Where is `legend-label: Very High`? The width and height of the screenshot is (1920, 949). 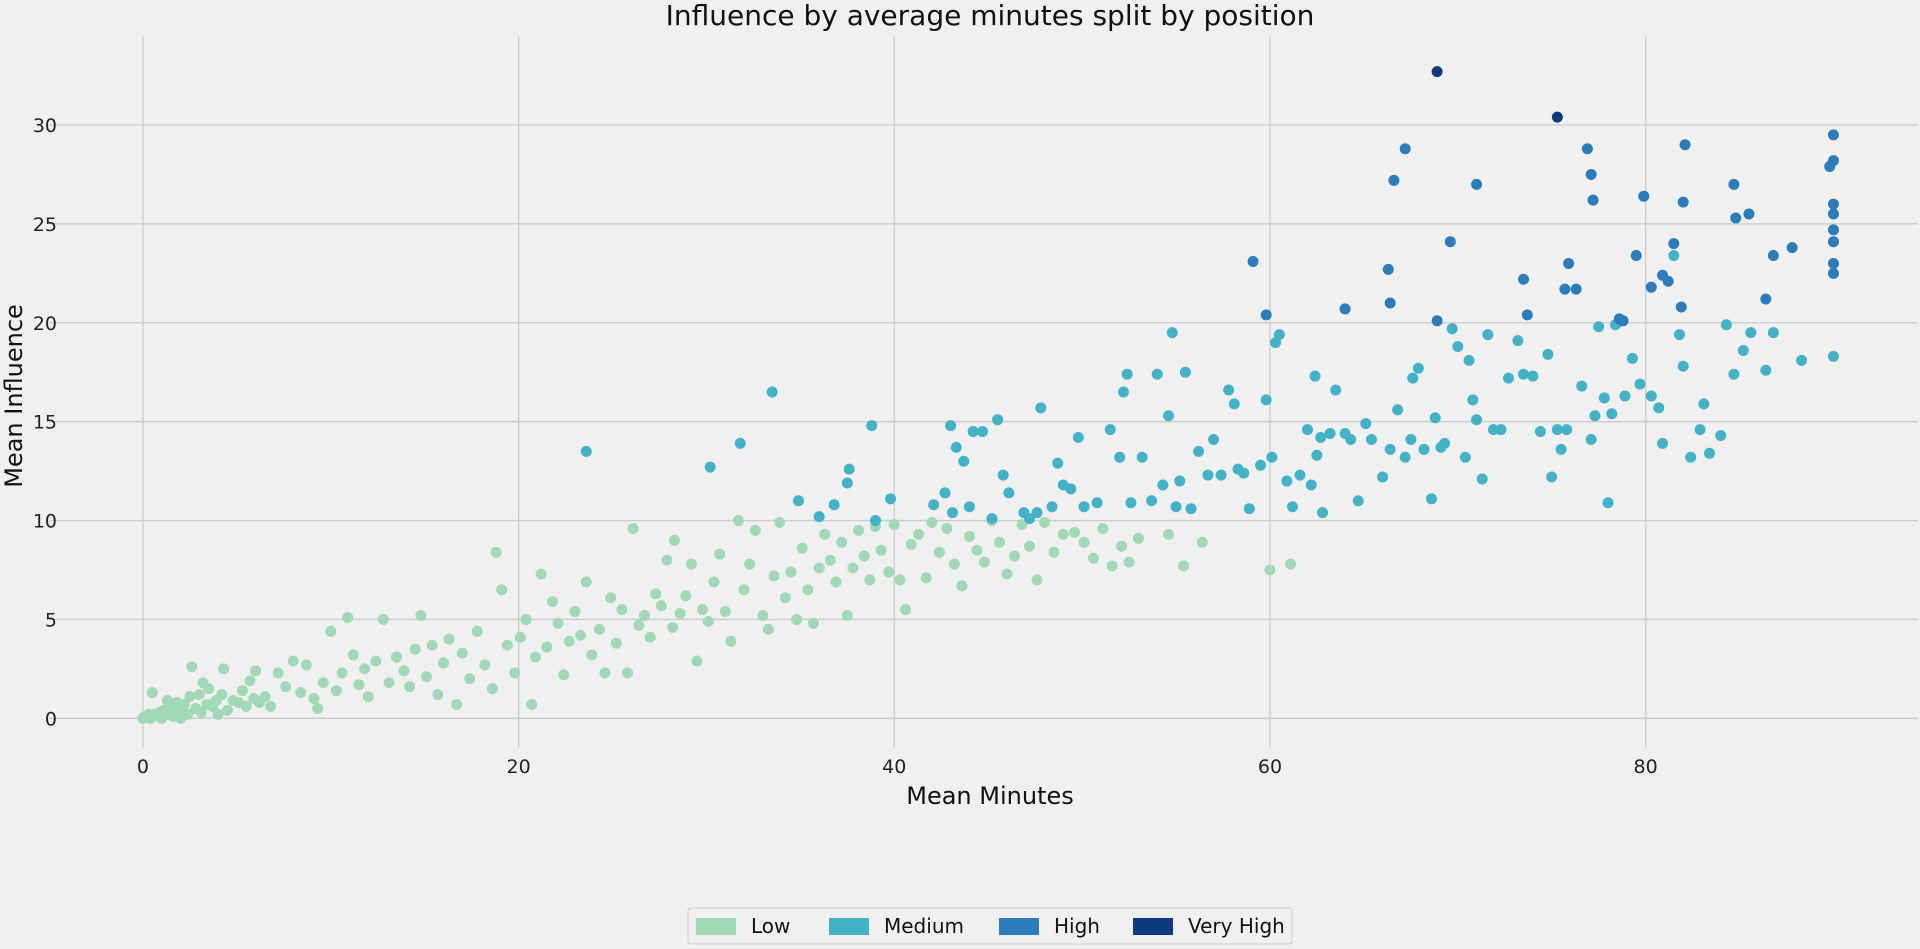 legend-label: Very High is located at coordinates (1236, 926).